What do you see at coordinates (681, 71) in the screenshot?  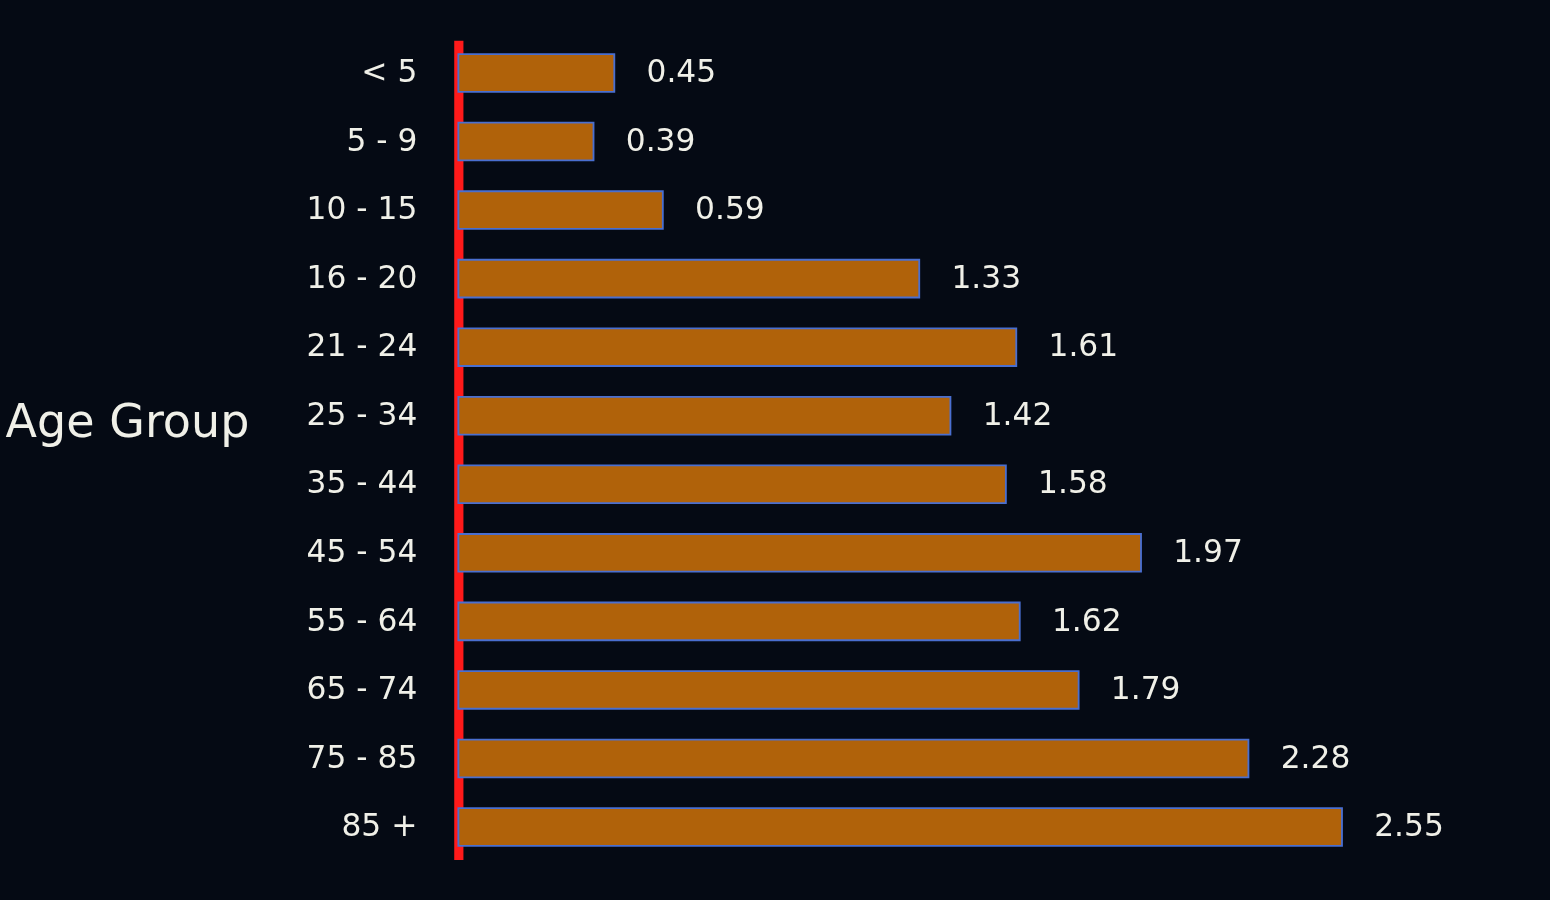 I see `data-label: 0.45` at bounding box center [681, 71].